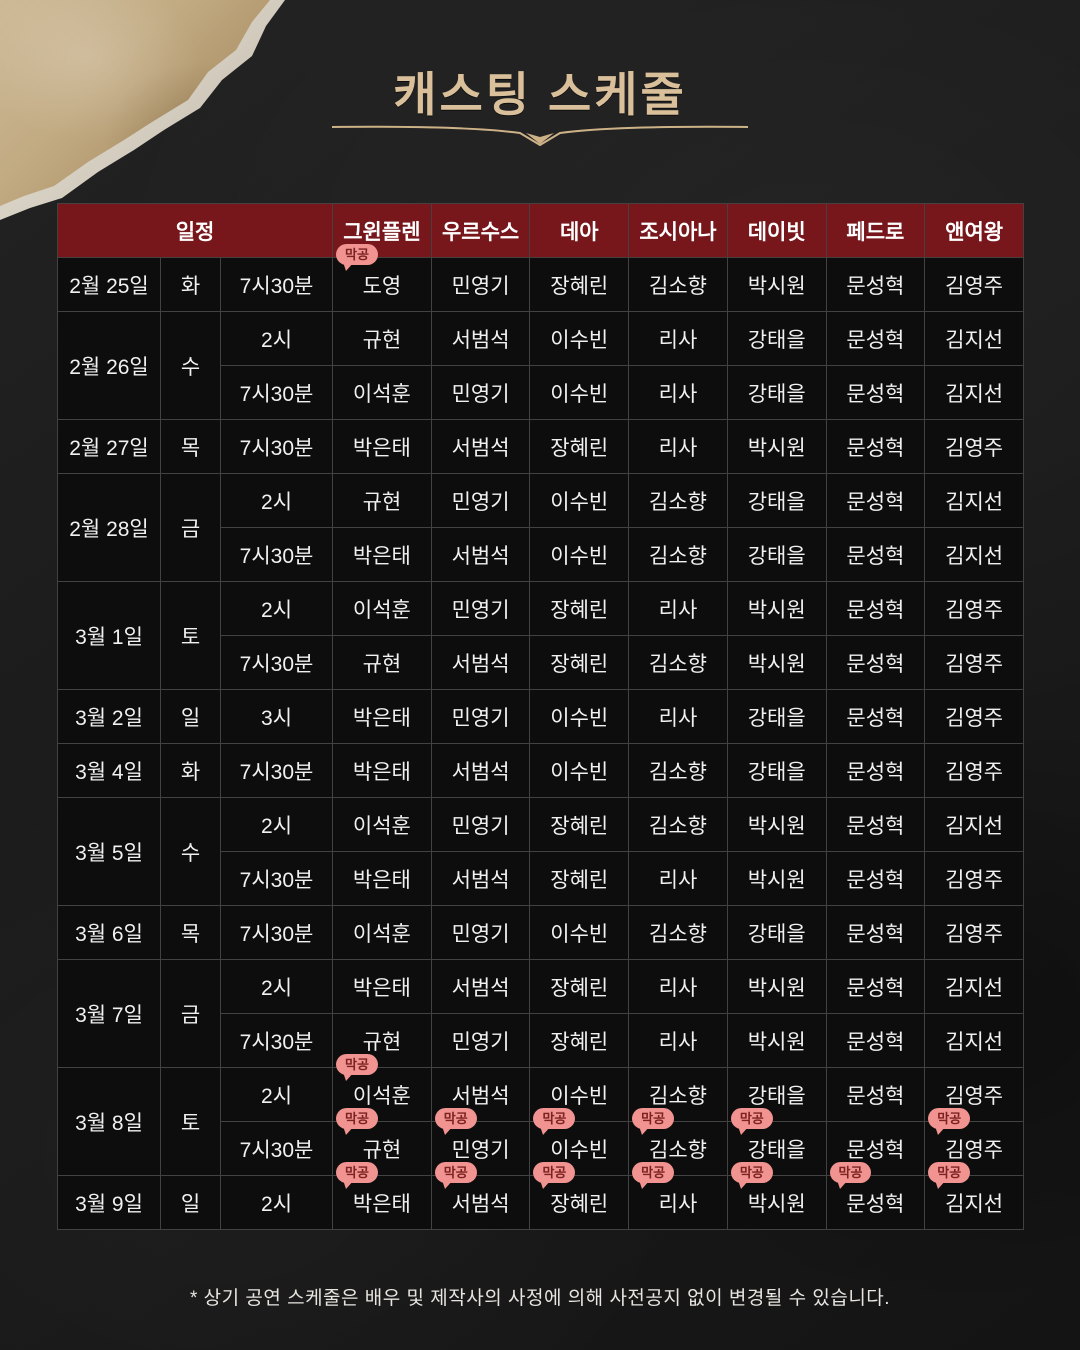 This screenshot has height=1350, width=1080. Describe the element at coordinates (190, 716) in the screenshot. I see `day-cell: 일` at that location.